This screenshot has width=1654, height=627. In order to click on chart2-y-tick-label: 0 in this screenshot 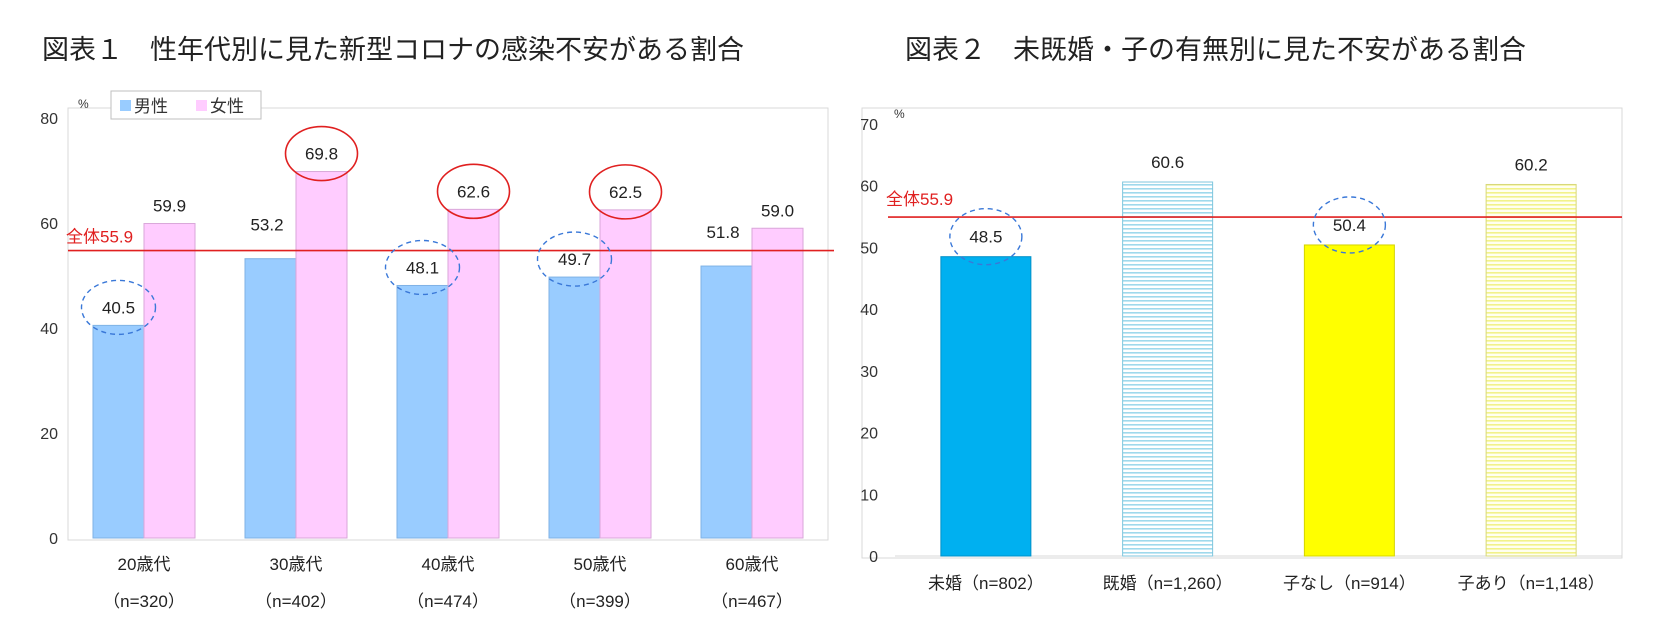, I will do `click(873, 557)`.